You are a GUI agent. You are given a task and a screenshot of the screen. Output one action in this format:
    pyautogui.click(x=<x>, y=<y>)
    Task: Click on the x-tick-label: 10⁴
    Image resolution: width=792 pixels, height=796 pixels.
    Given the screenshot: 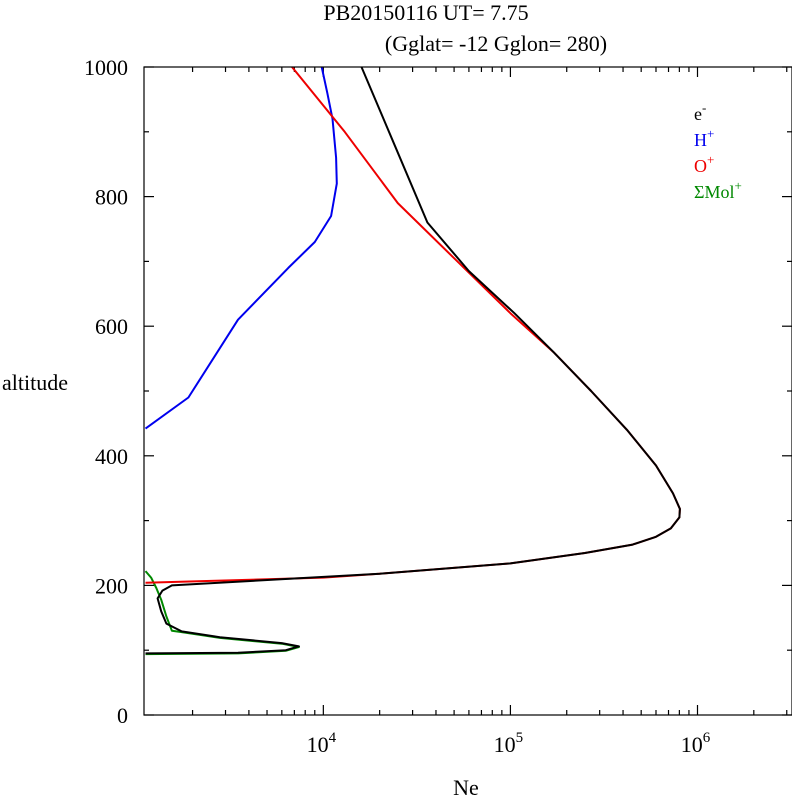 What is the action you would take?
    pyautogui.click(x=322, y=743)
    